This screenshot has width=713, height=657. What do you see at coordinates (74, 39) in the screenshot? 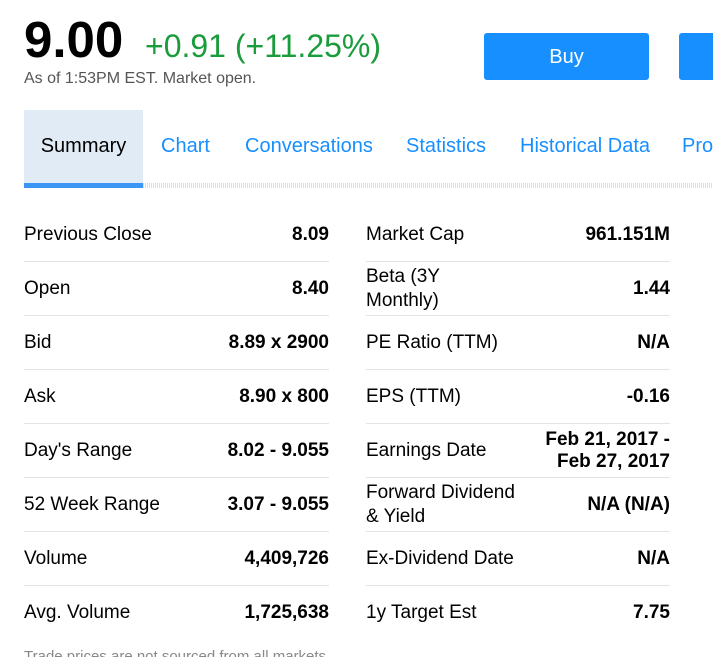
I see `stock-price: 9.00` at bounding box center [74, 39].